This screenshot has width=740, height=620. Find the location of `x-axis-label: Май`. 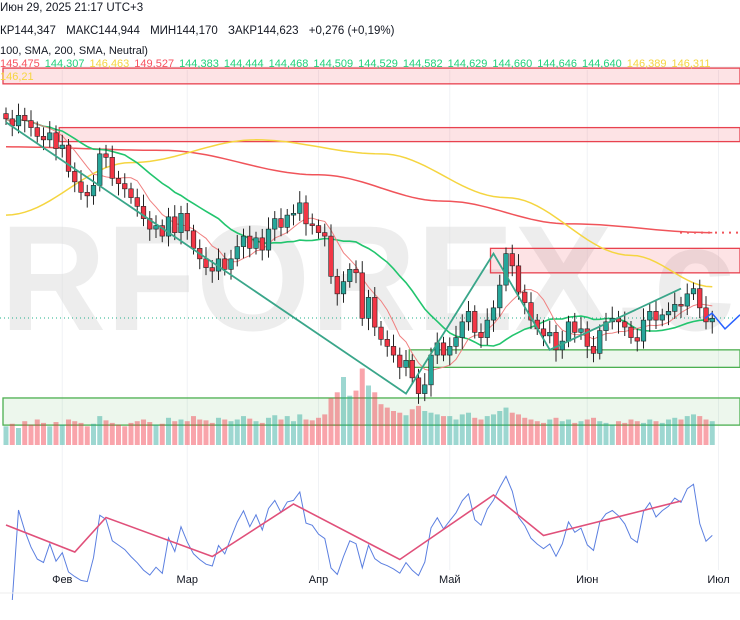

x-axis-label: Май is located at coordinates (450, 580).